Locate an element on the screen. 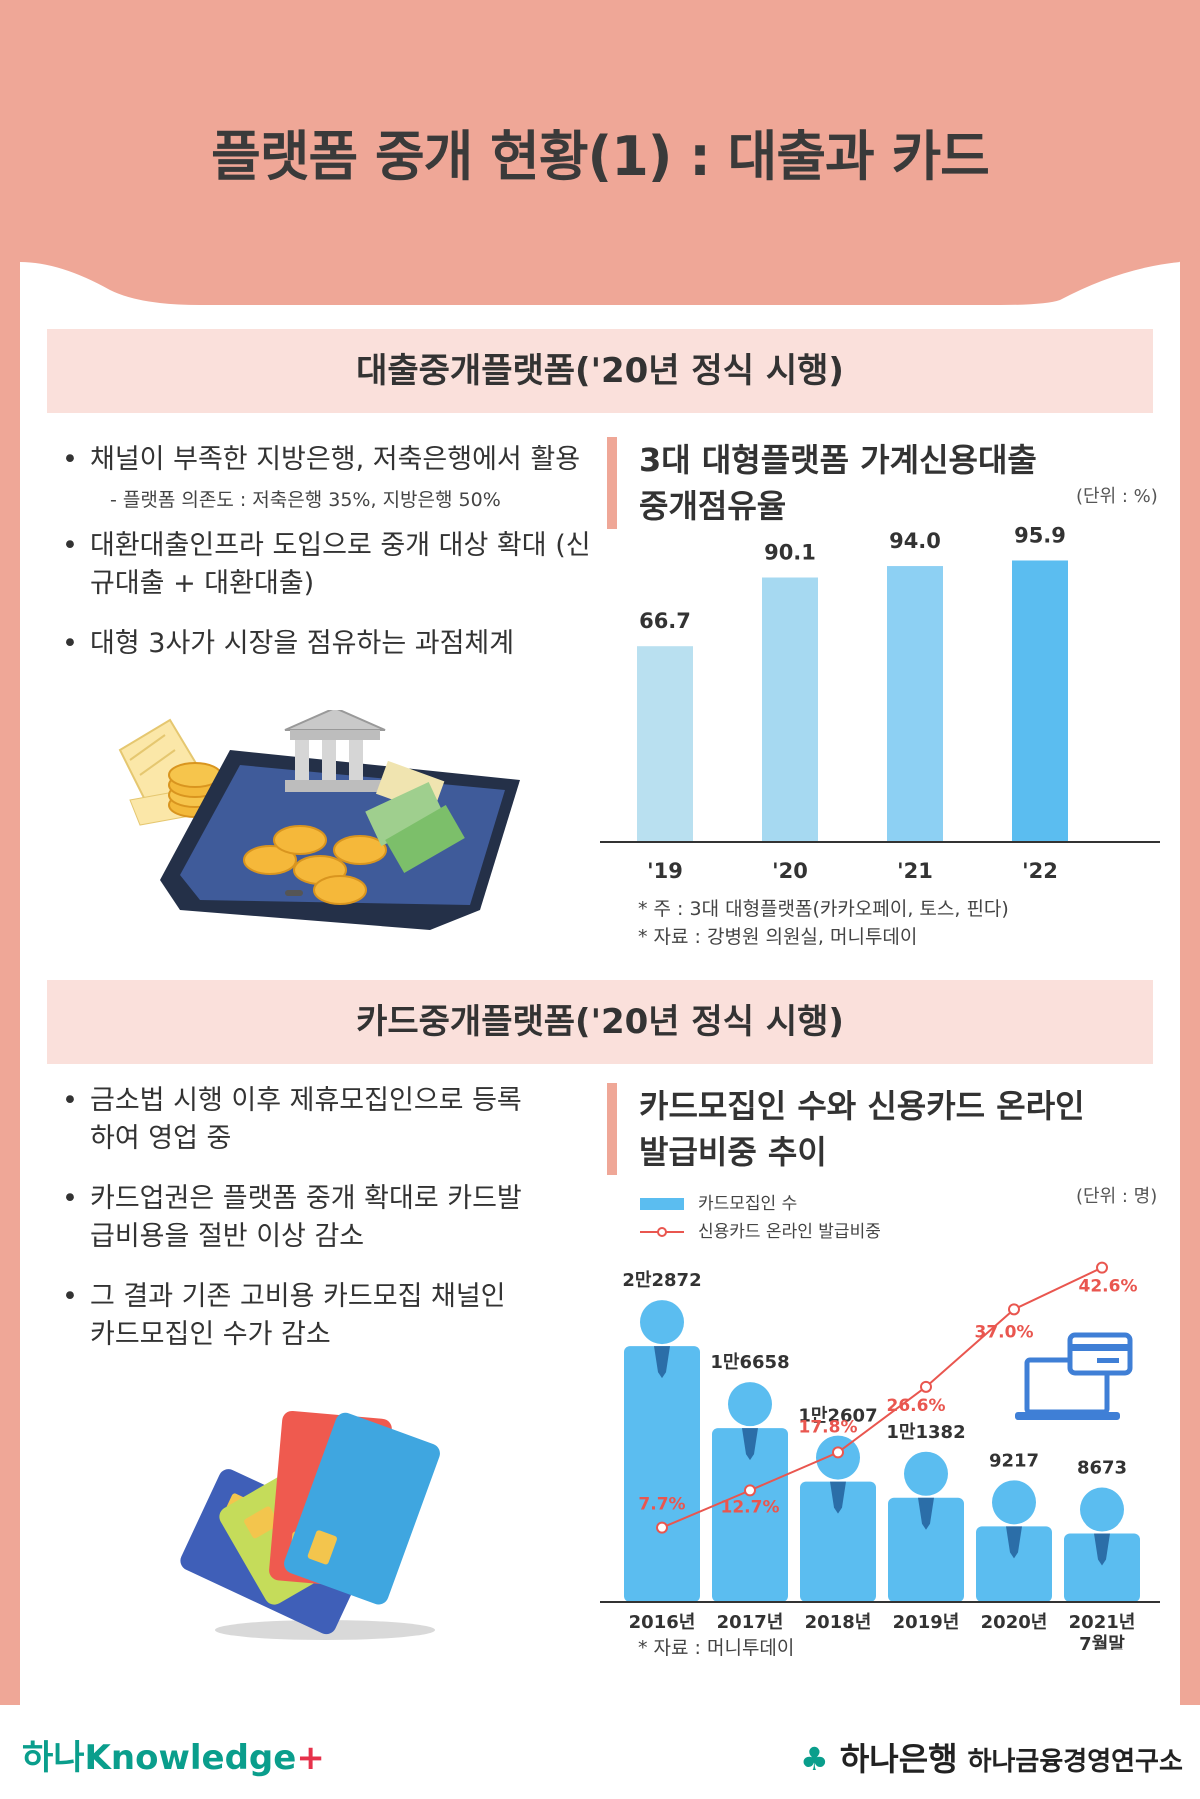 This screenshot has width=1200, height=1799. line-data-label: 37.0% is located at coordinates (1004, 1332).